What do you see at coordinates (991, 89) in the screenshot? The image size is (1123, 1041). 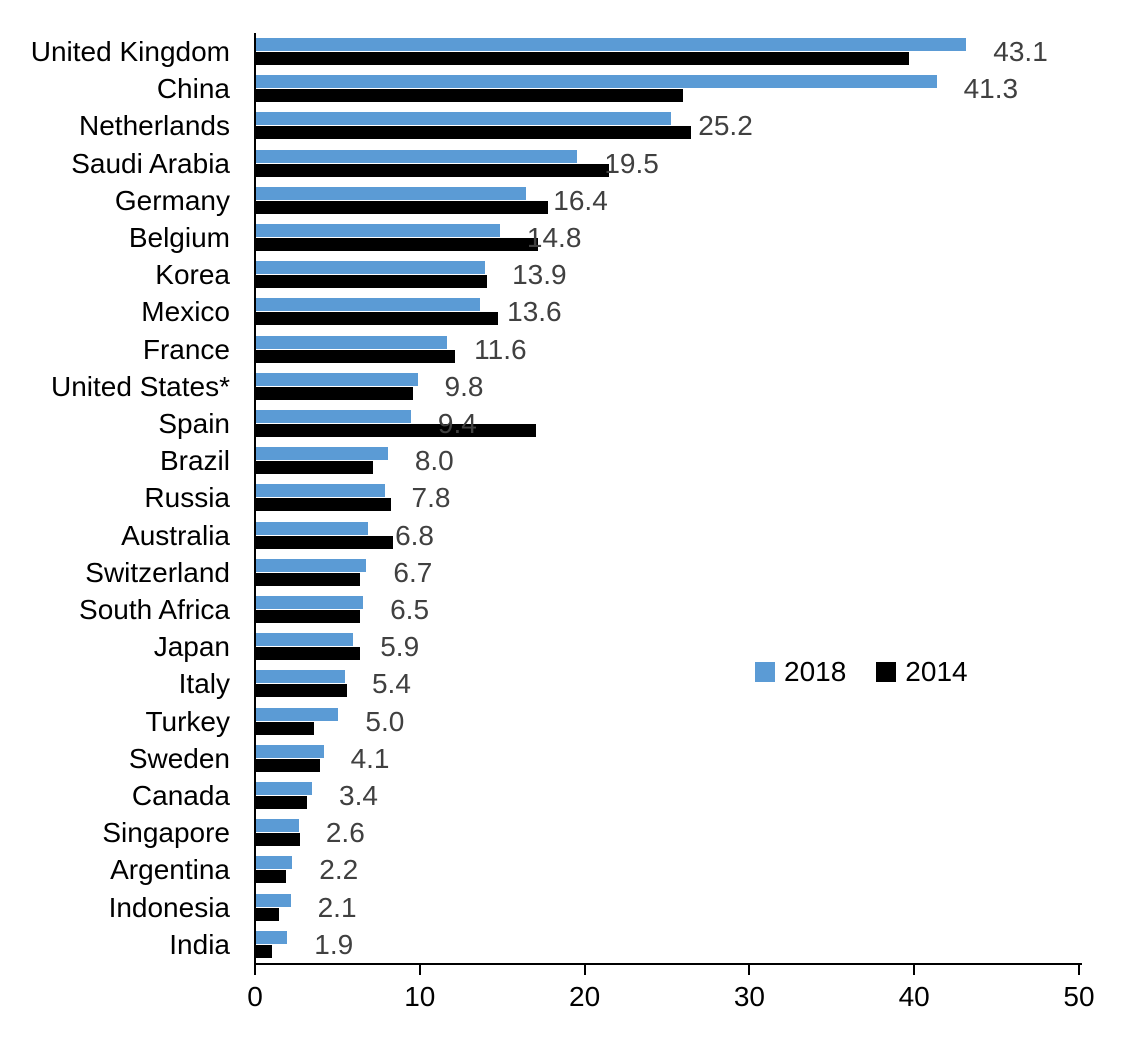 I see `value-label-china: 41.3` at bounding box center [991, 89].